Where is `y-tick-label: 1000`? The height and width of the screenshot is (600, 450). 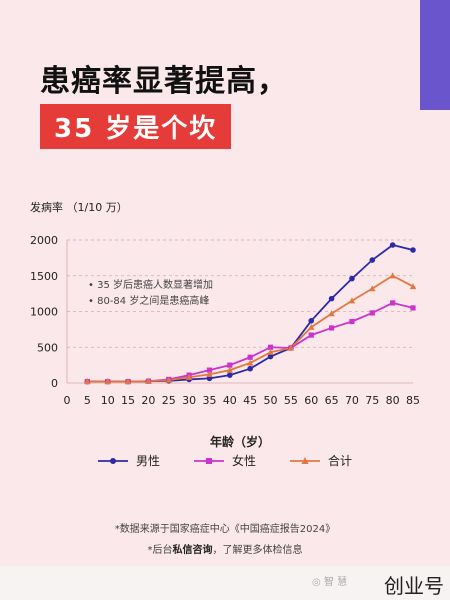 y-tick-label: 1000 is located at coordinates (44, 312).